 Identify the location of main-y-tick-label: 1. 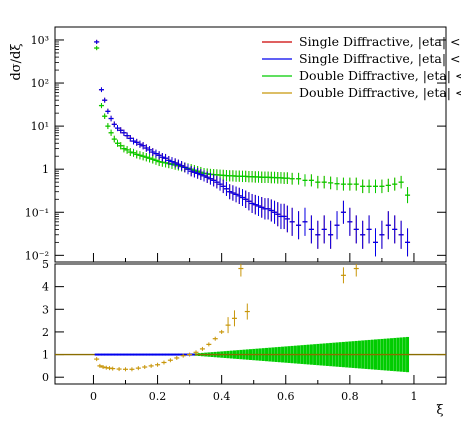
(45, 169).